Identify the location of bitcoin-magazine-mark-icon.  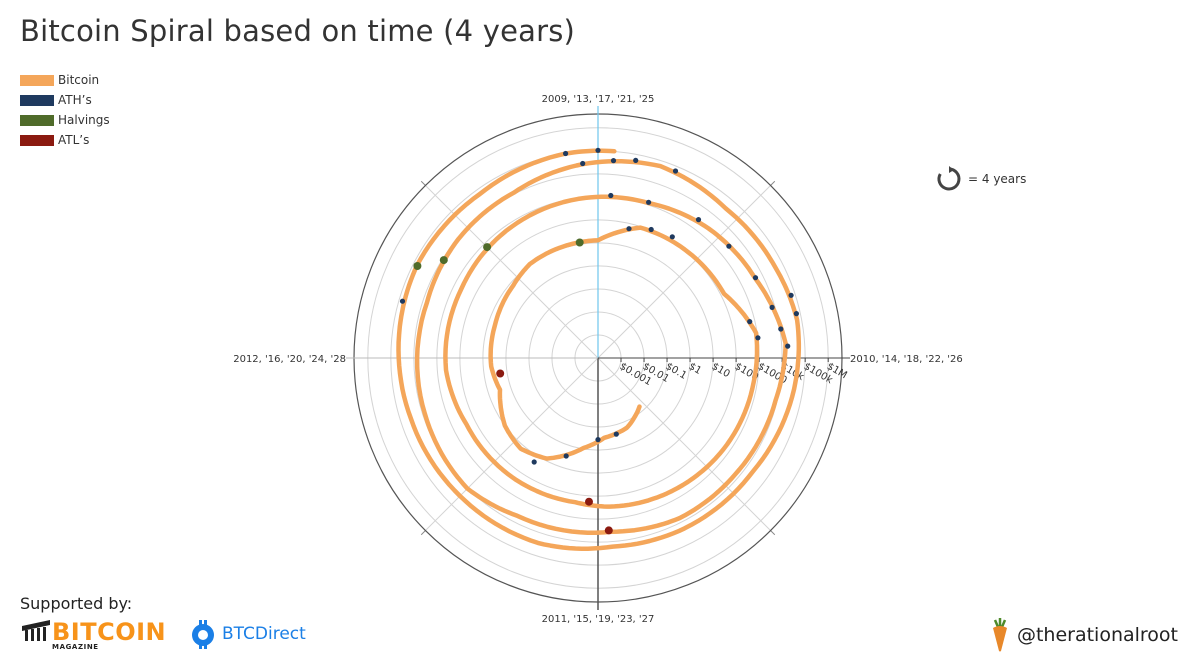
(36, 630).